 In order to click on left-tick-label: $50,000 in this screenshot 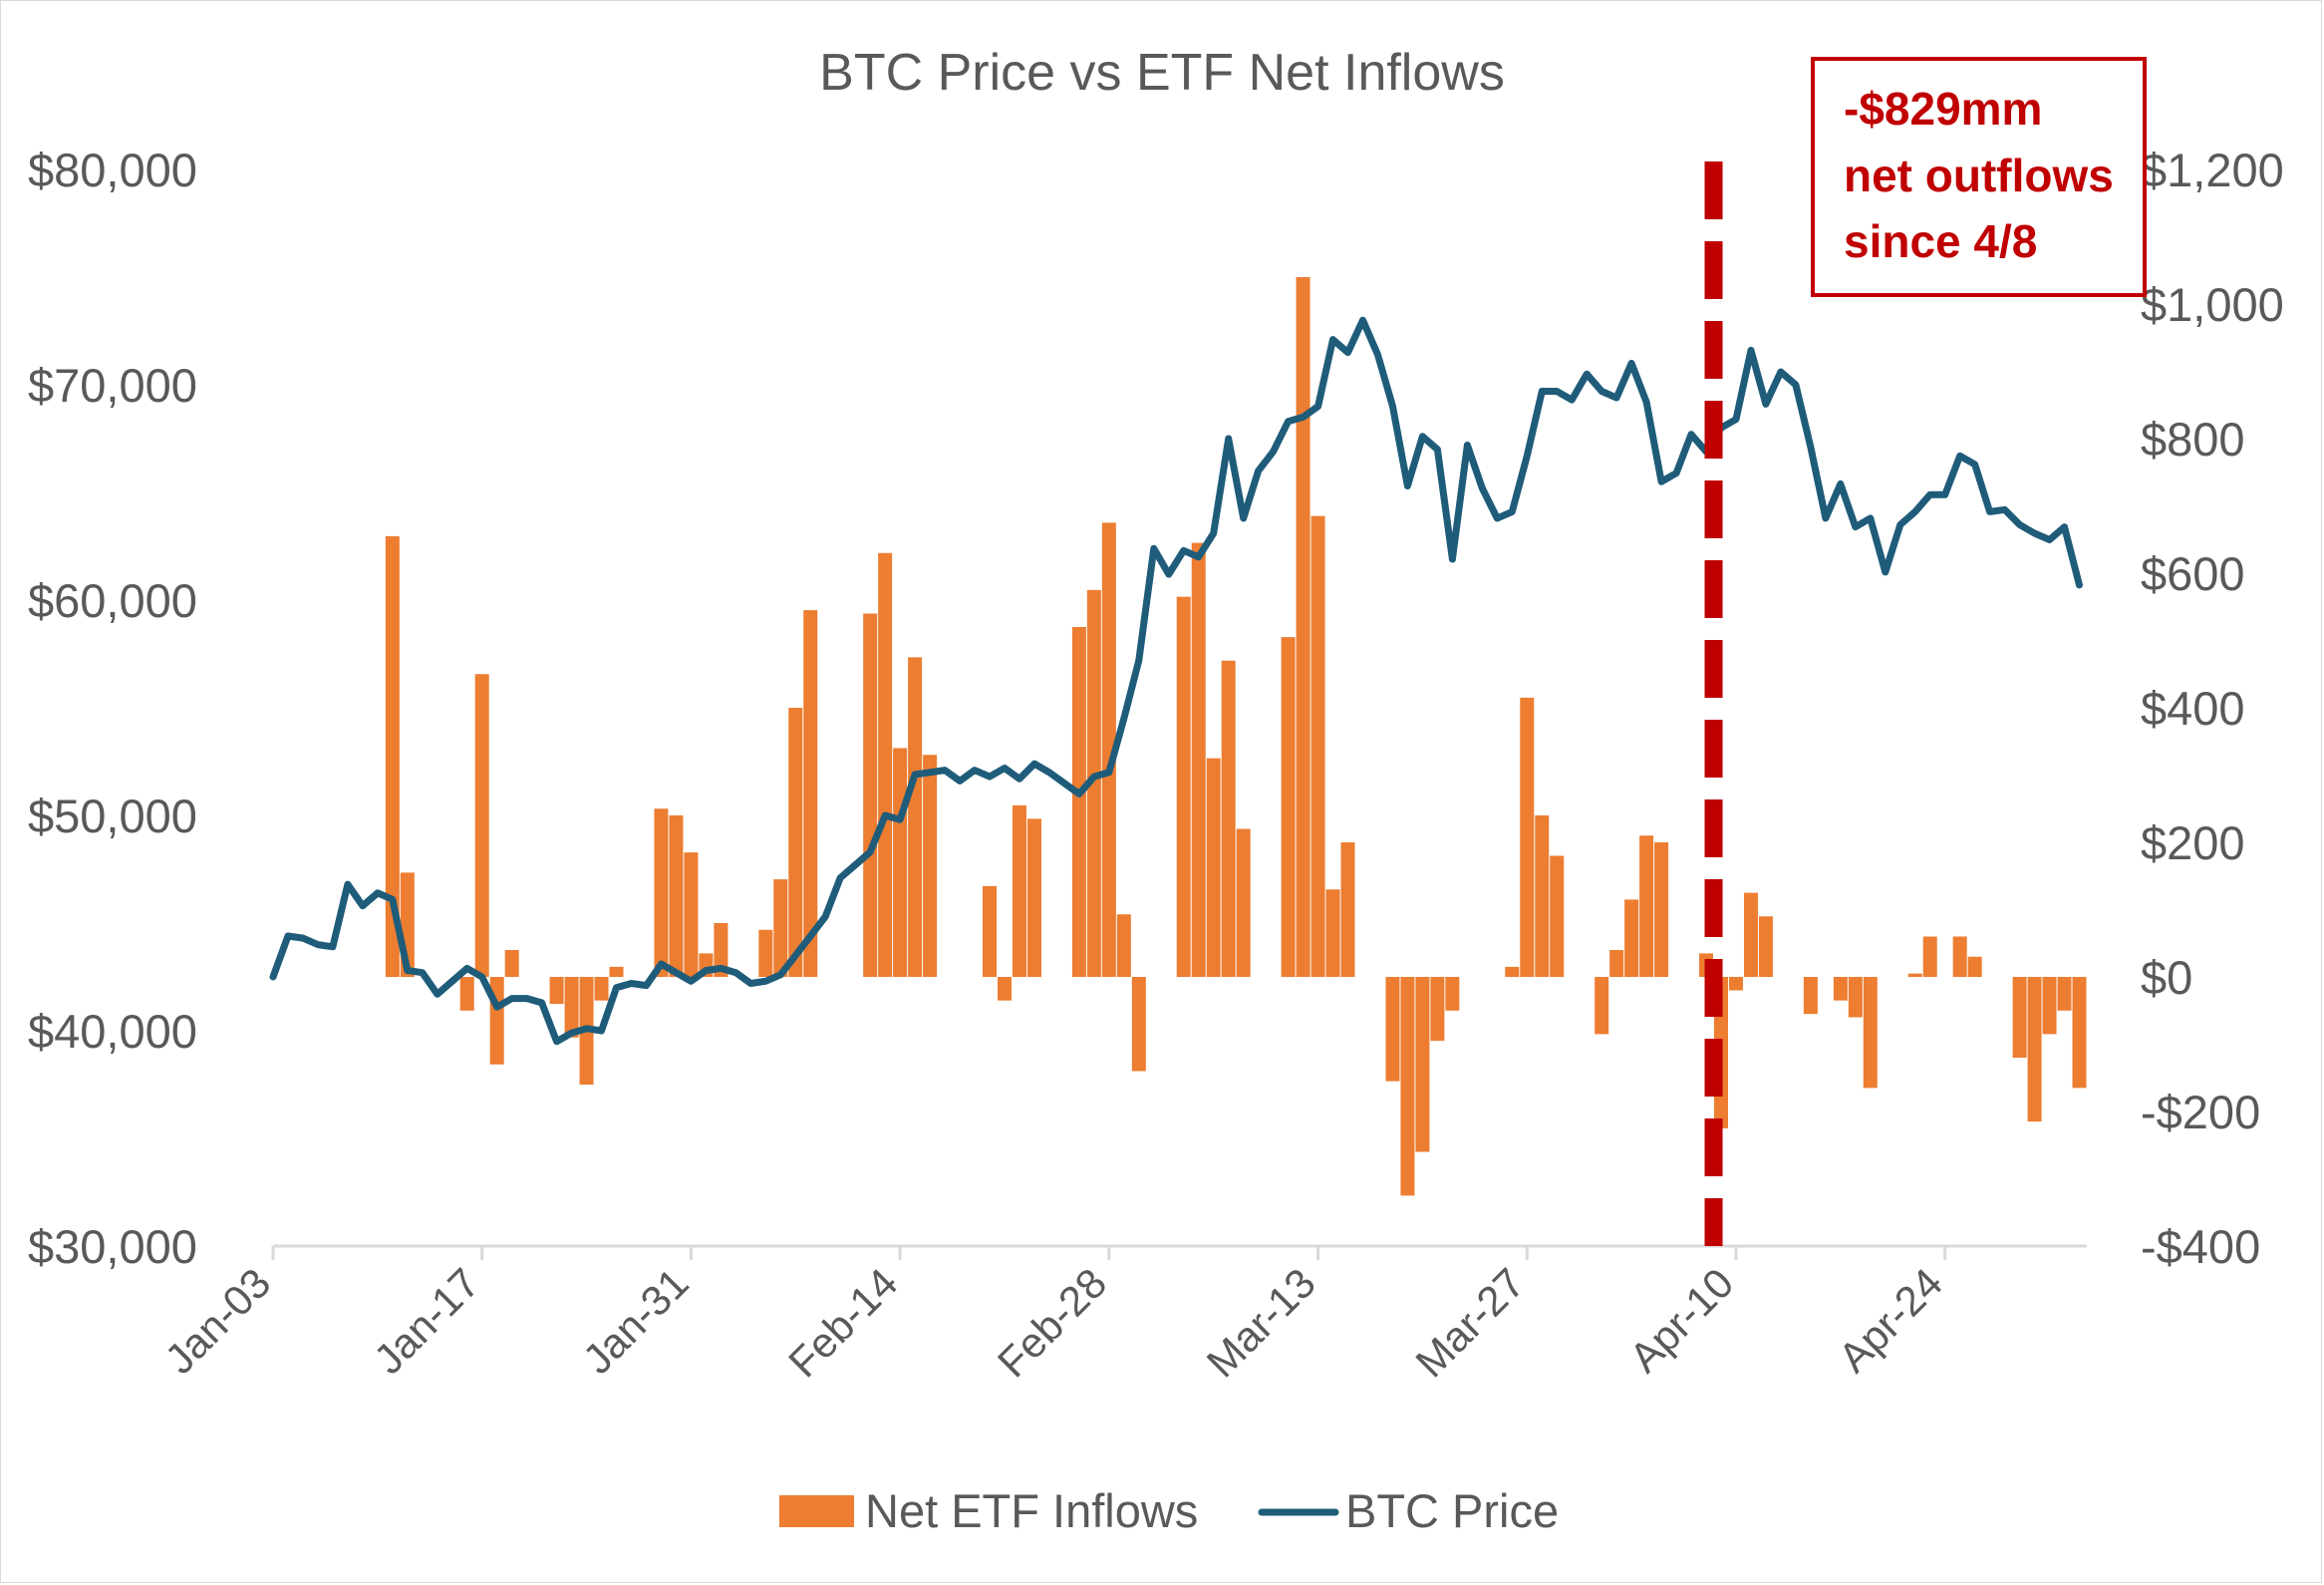, I will do `click(112, 816)`.